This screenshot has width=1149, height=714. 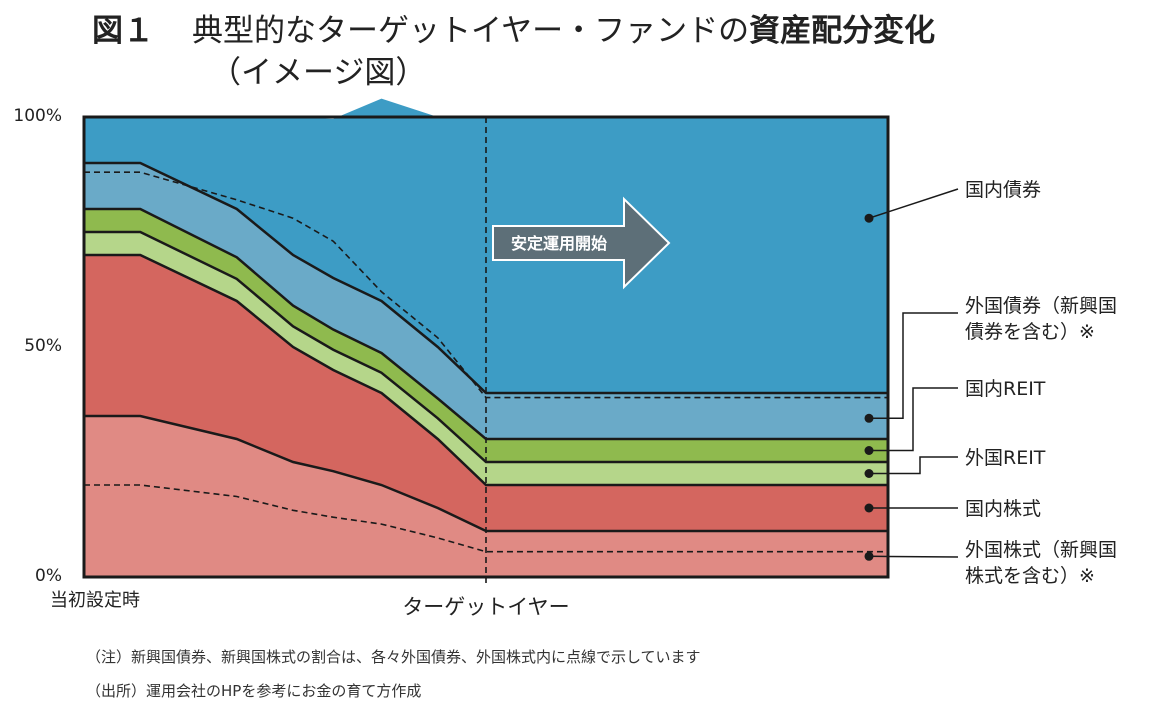 I want to click on figure-number: 図１, so click(x=123, y=31).